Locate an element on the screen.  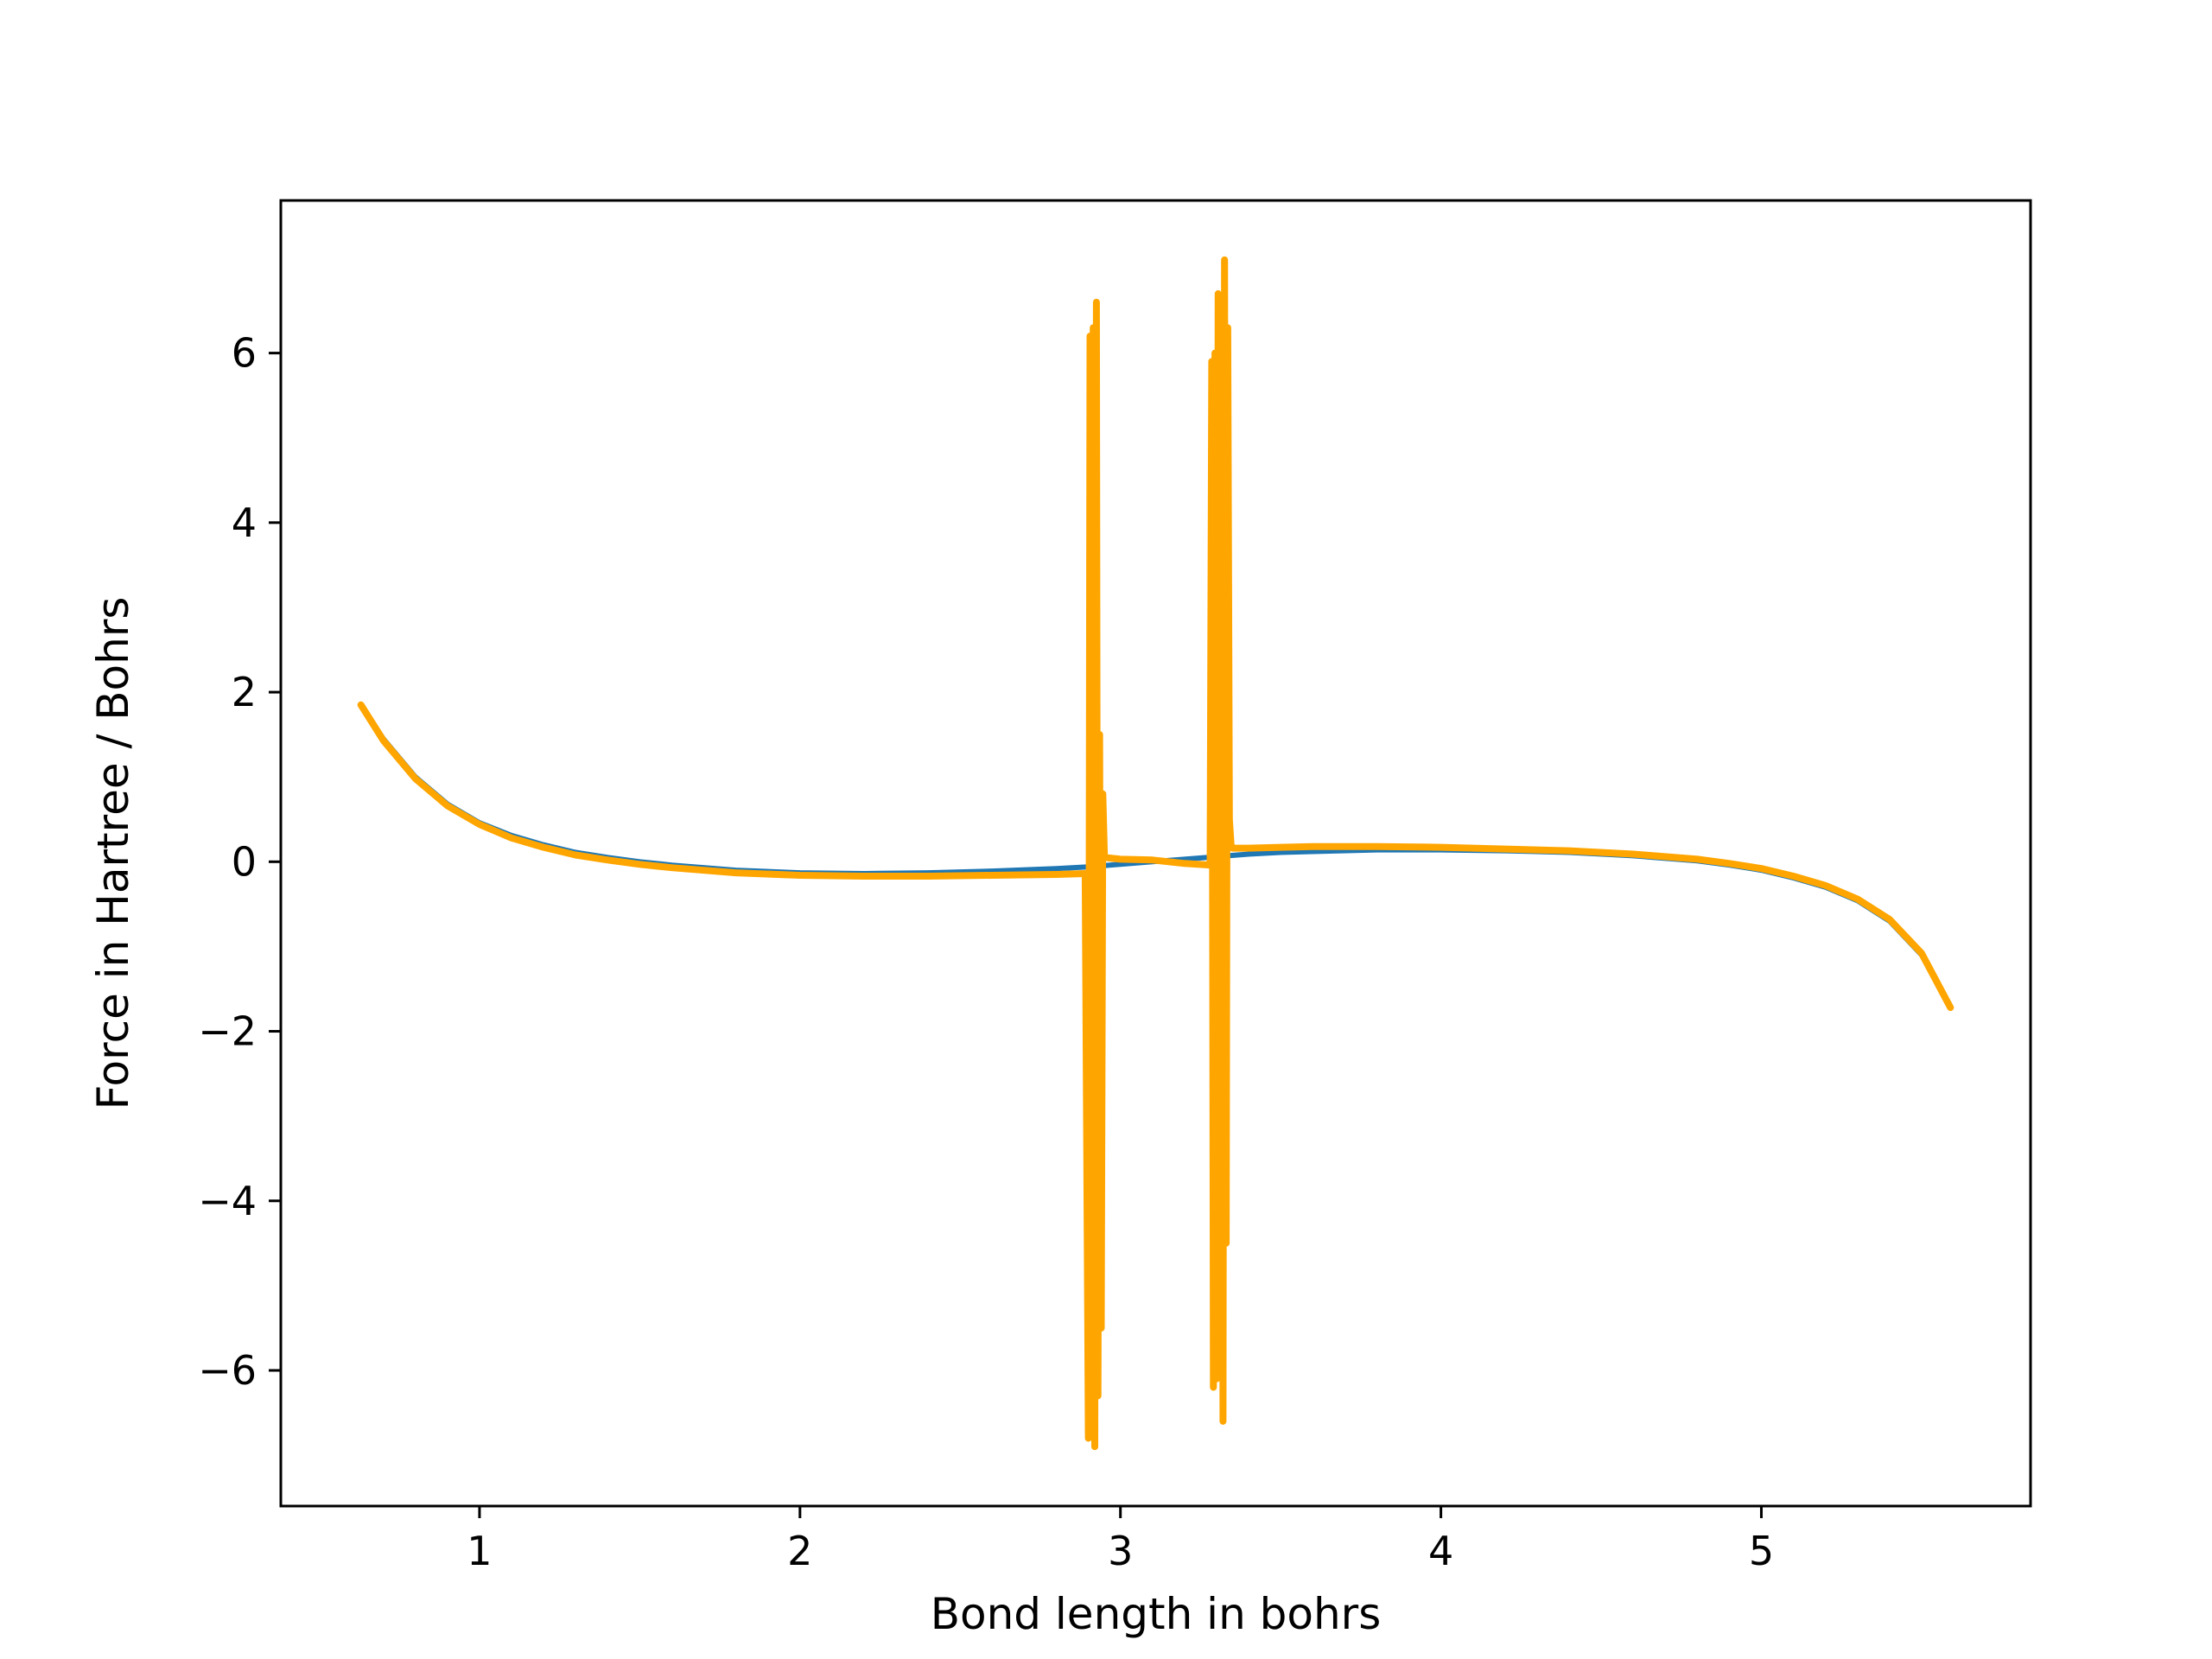
x-tick-label: 4 is located at coordinates (1440, 1551).